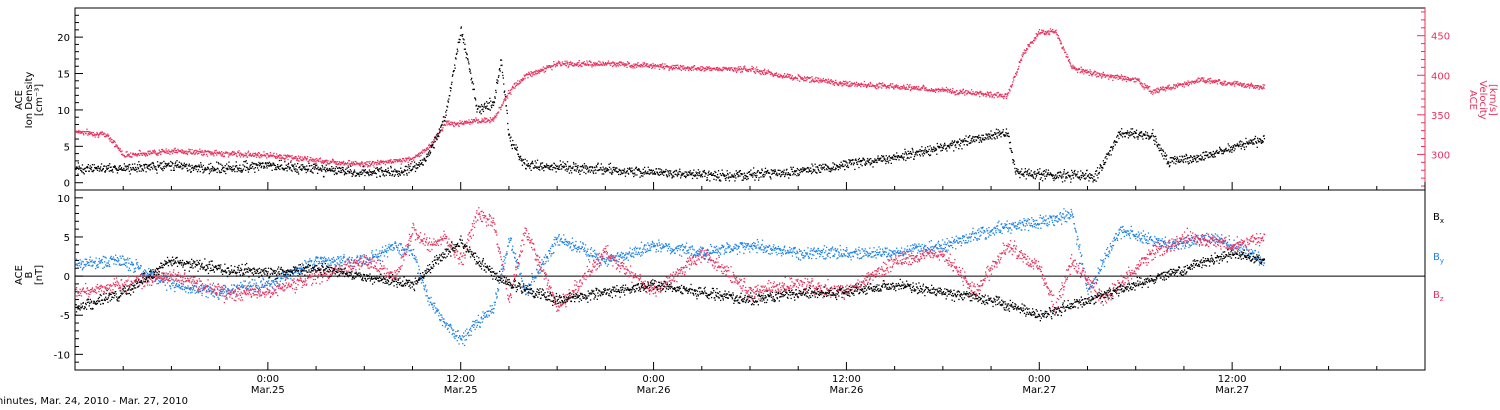 The width and height of the screenshot is (1500, 410). What do you see at coordinates (63, 111) in the screenshot?
I see `left-y-tick-label: 10` at bounding box center [63, 111].